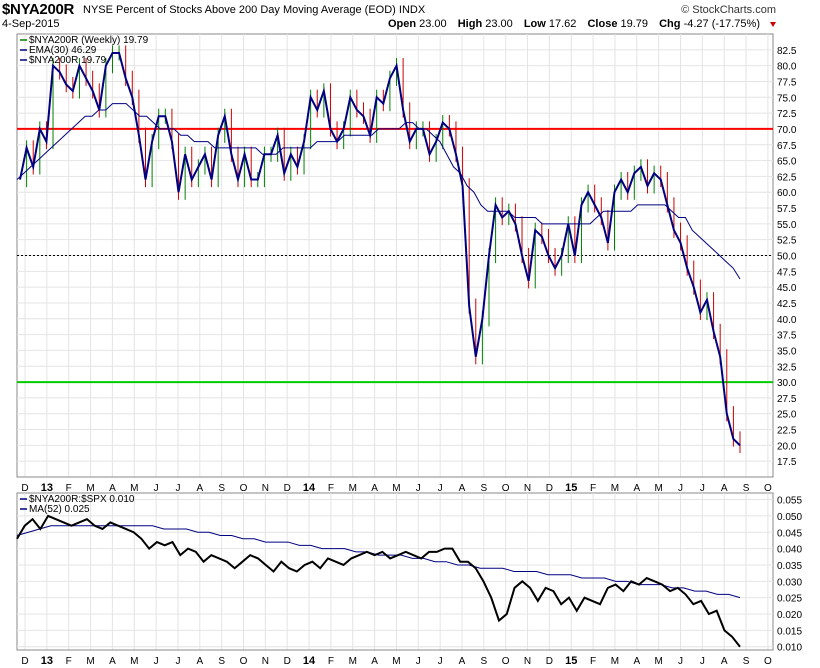 This screenshot has height=668, width=820. What do you see at coordinates (789, 550) in the screenshot?
I see `ratio-y-tick-label: 0.040` at bounding box center [789, 550].